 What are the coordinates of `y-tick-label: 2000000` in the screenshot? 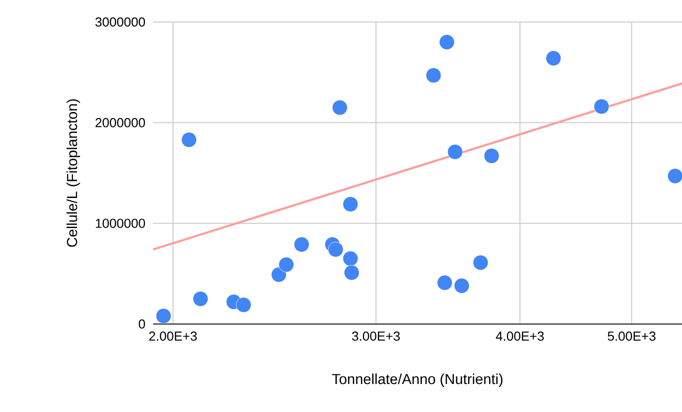 It's located at (120, 123).